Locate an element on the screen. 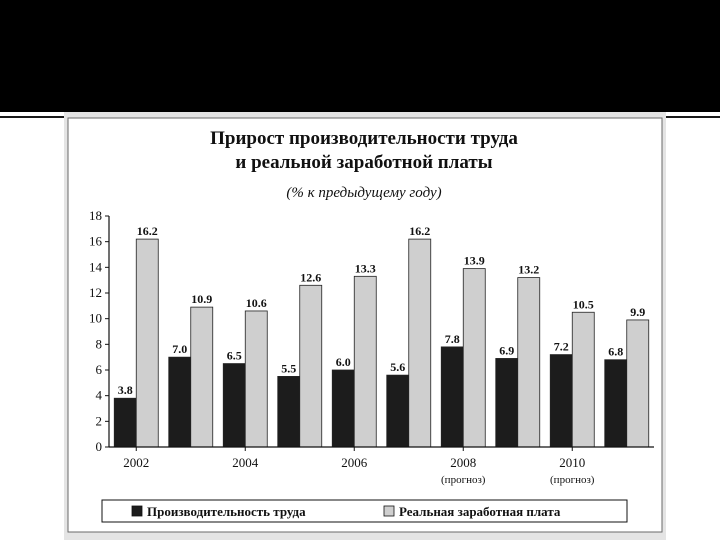  bar-value-label: 13.2 is located at coordinates (528, 270).